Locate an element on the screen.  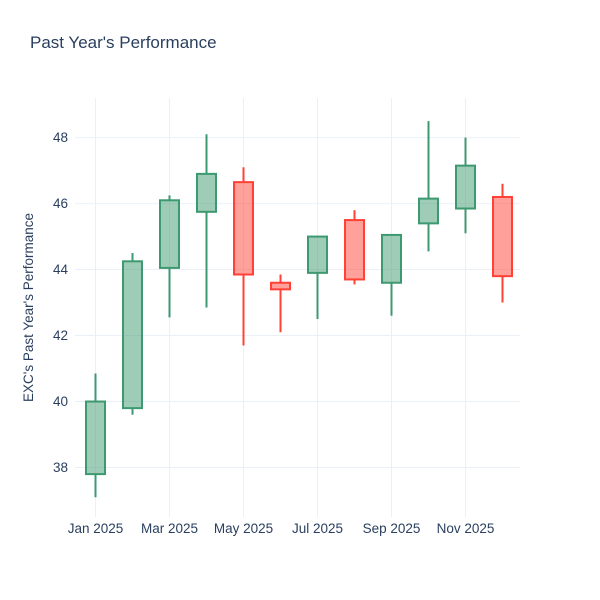
x-tick-label: Jul 2025 is located at coordinates (317, 528).